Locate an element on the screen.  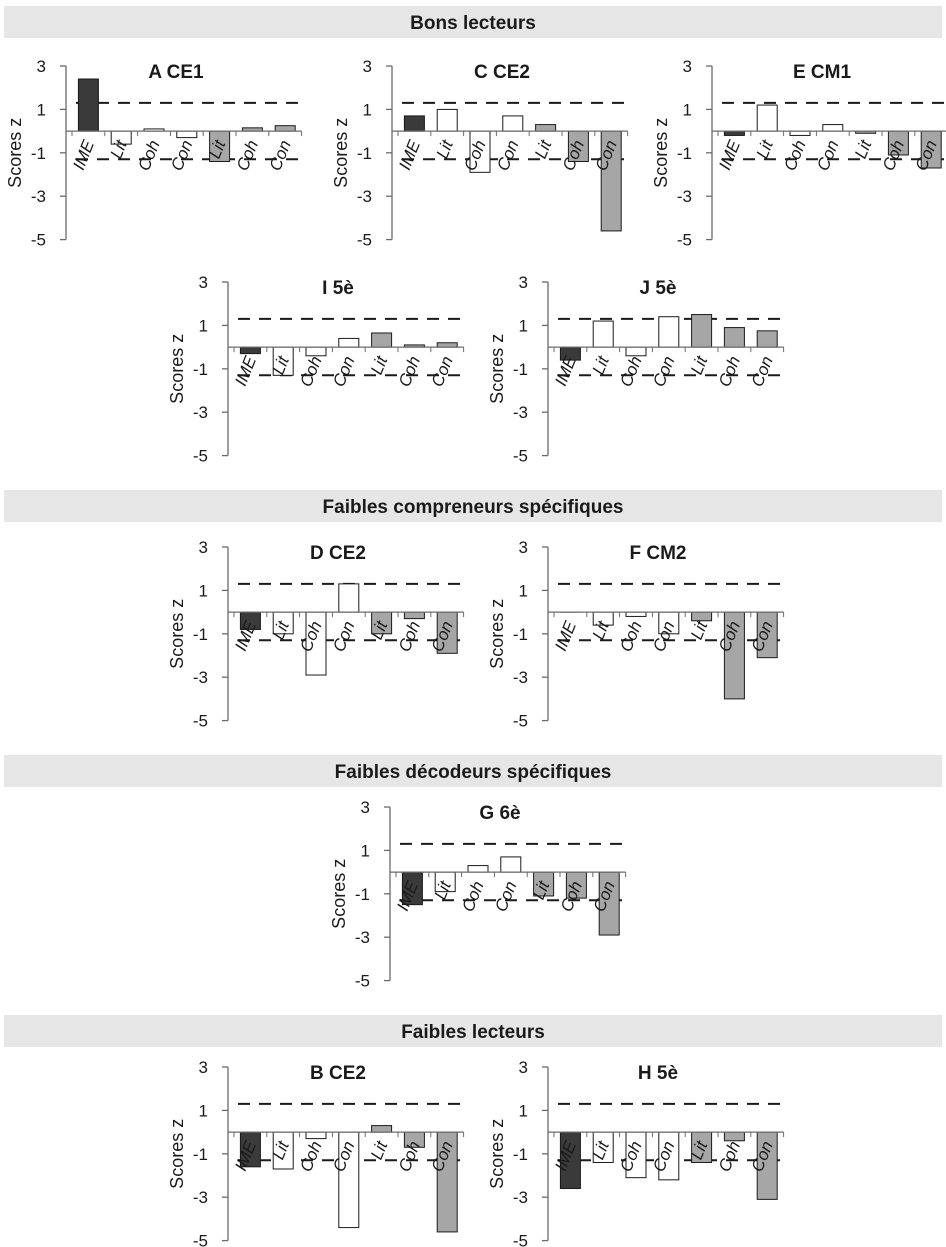
section-title: Faibles lecteurs is located at coordinates (473, 1032).